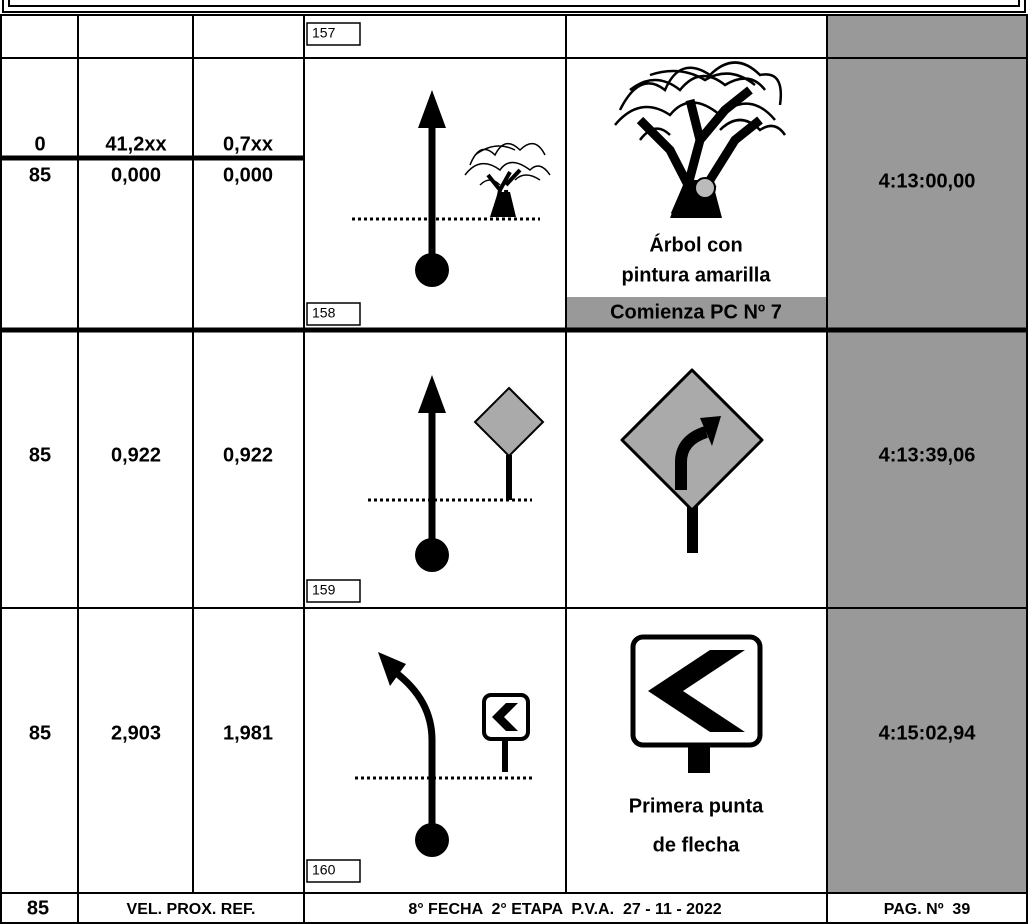 The width and height of the screenshot is (1028, 924). What do you see at coordinates (248, 733) in the screenshot?
I see `partial: 1,981` at bounding box center [248, 733].